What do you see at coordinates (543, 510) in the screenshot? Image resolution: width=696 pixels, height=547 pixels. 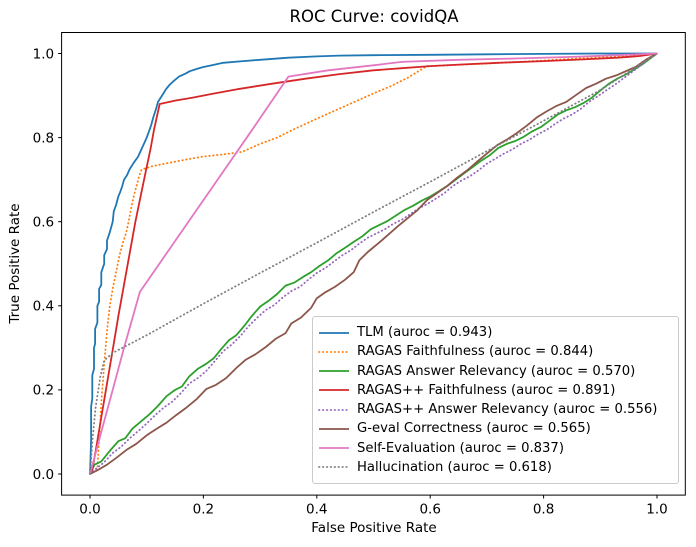 I see `x-tick-label: 0.8` at bounding box center [543, 510].